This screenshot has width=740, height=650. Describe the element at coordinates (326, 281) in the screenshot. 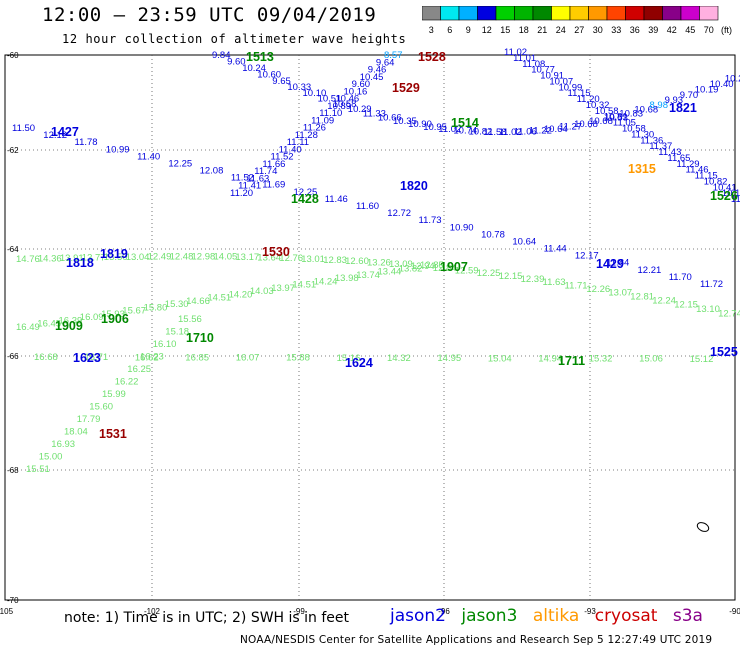

I see `swh-value: 14.24` at that location.